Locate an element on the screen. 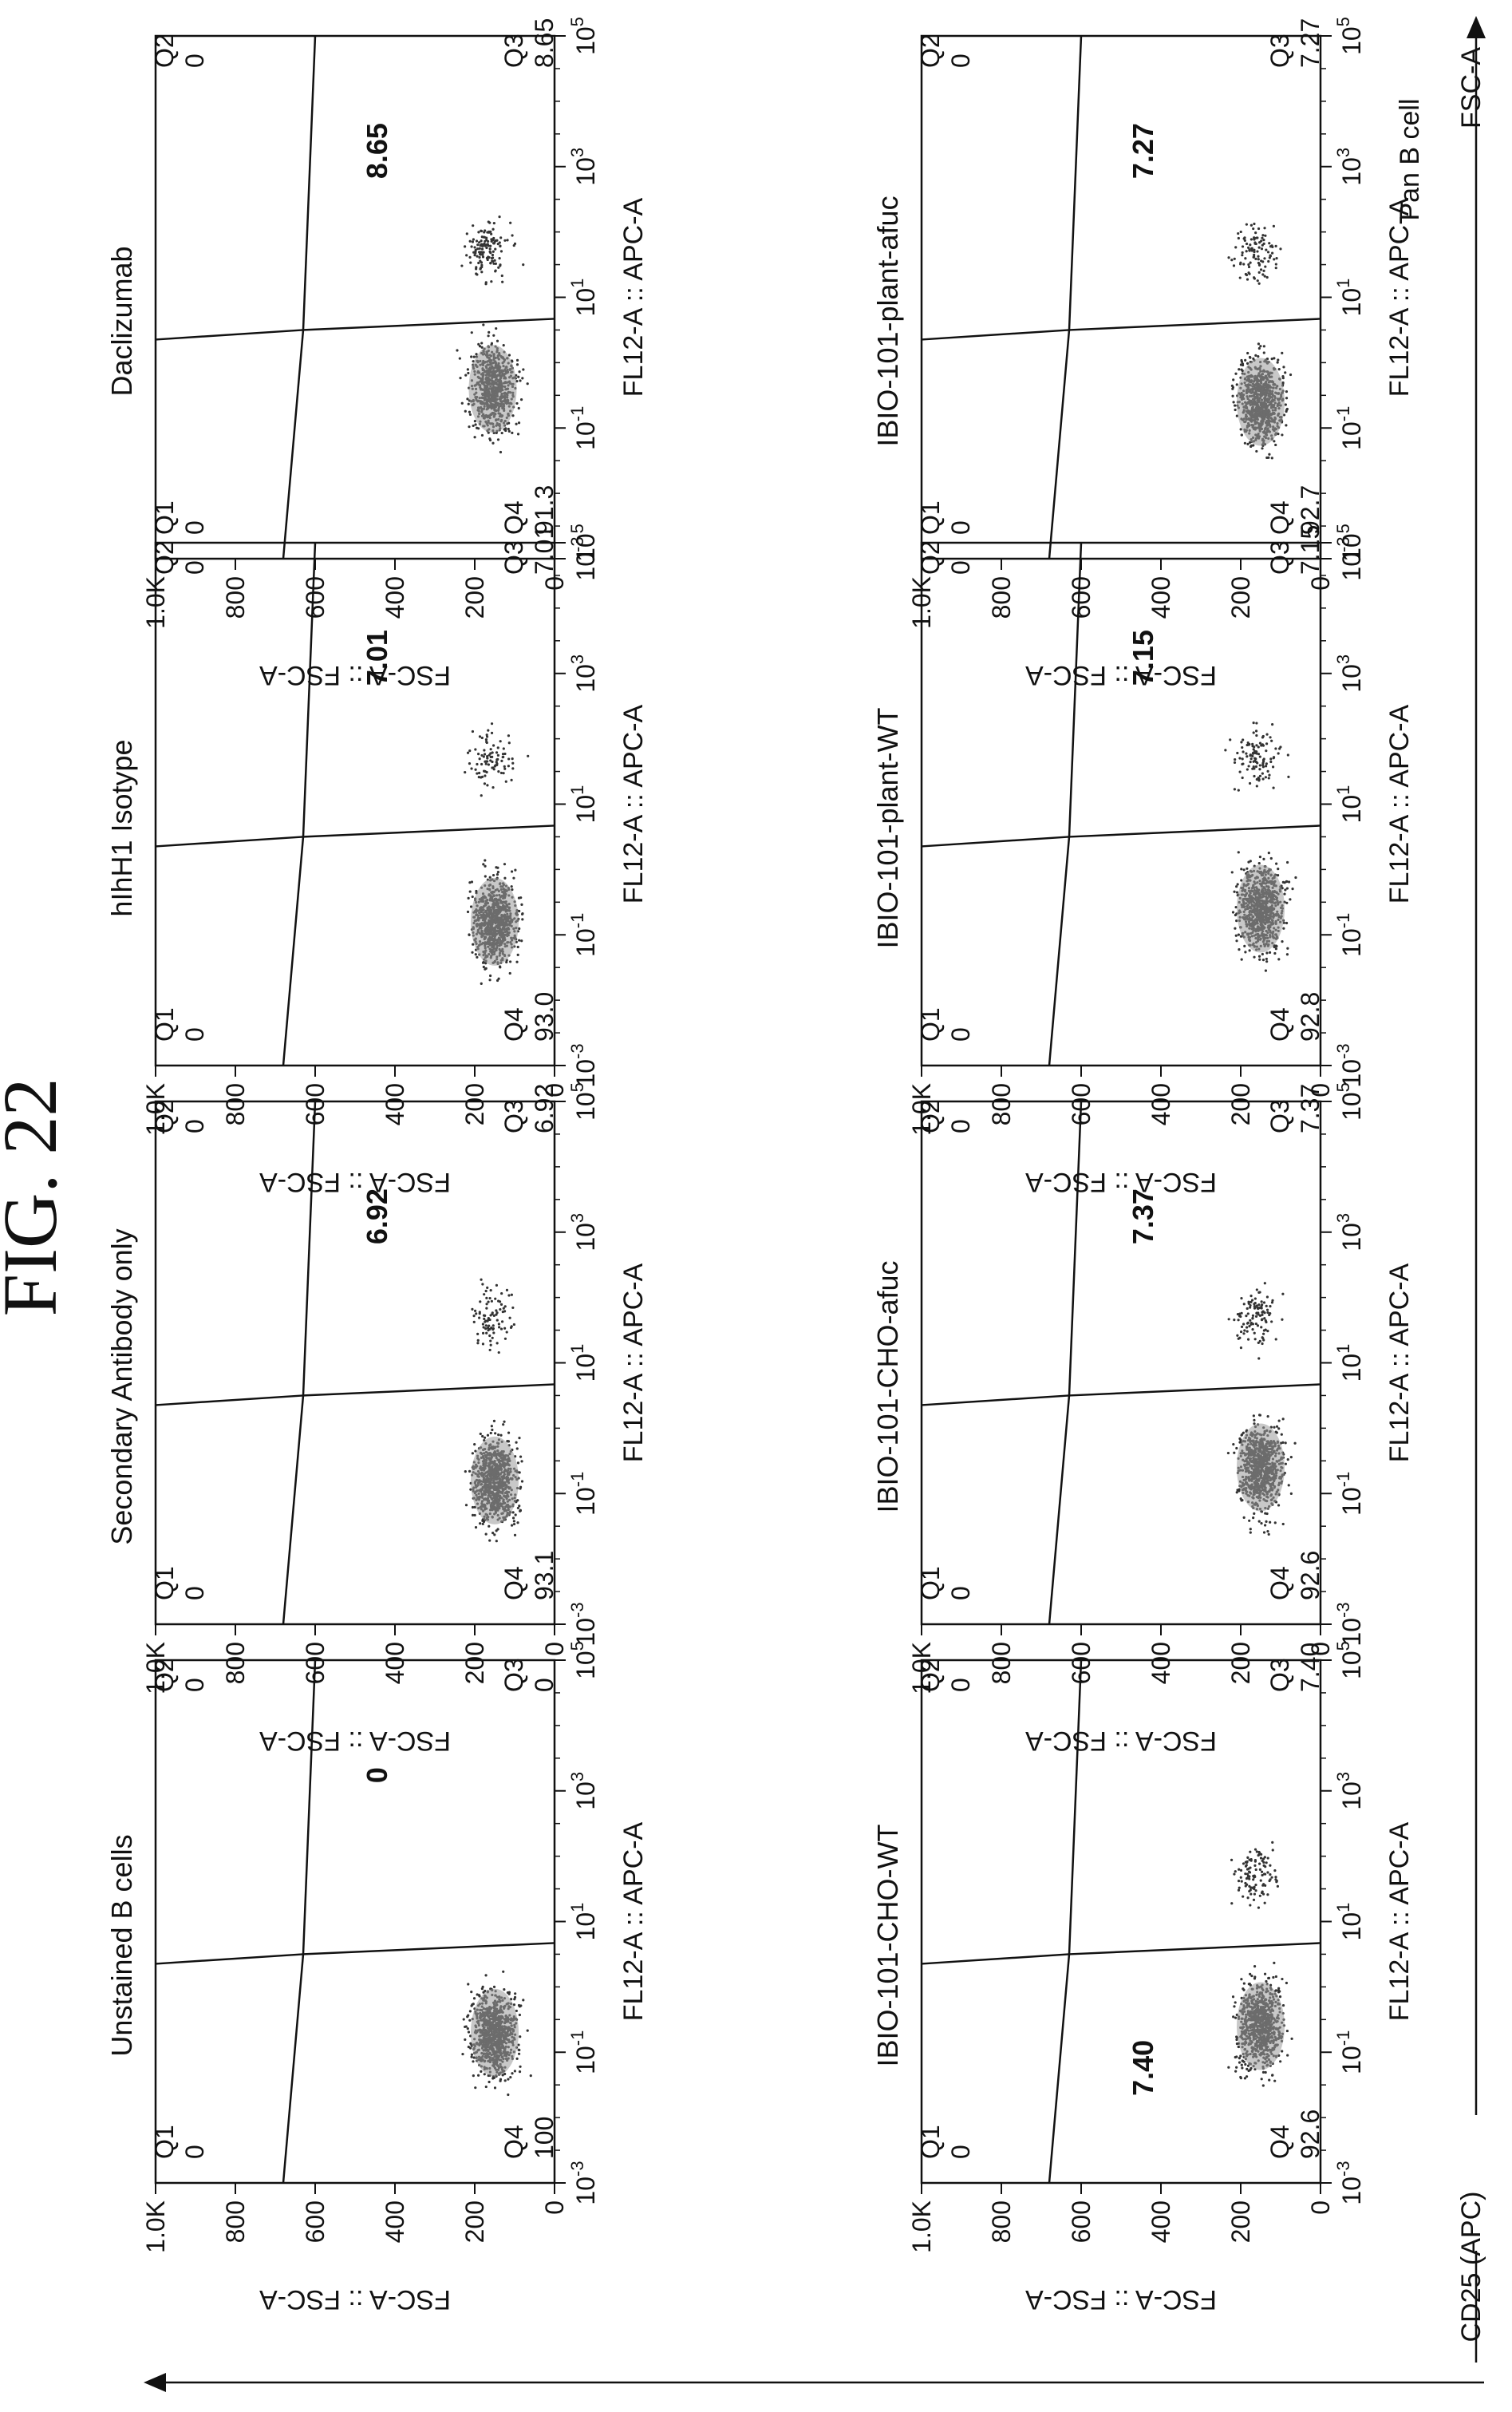 This screenshot has height=2412, width=1512. panel-title: IBIO-101-CHO-WT is located at coordinates (887, 1945).